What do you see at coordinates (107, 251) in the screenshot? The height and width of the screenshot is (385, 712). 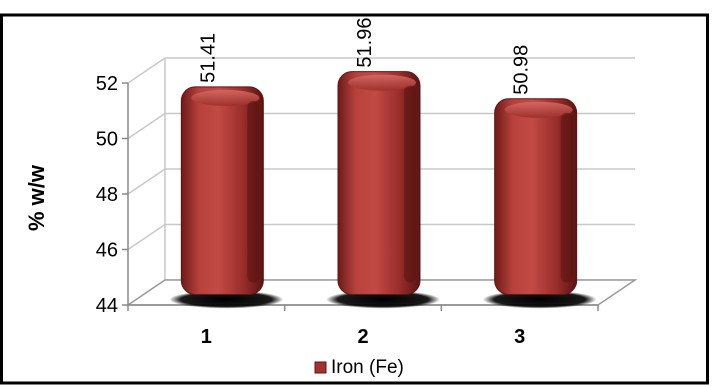 I see `y-tick-label: 46` at bounding box center [107, 251].